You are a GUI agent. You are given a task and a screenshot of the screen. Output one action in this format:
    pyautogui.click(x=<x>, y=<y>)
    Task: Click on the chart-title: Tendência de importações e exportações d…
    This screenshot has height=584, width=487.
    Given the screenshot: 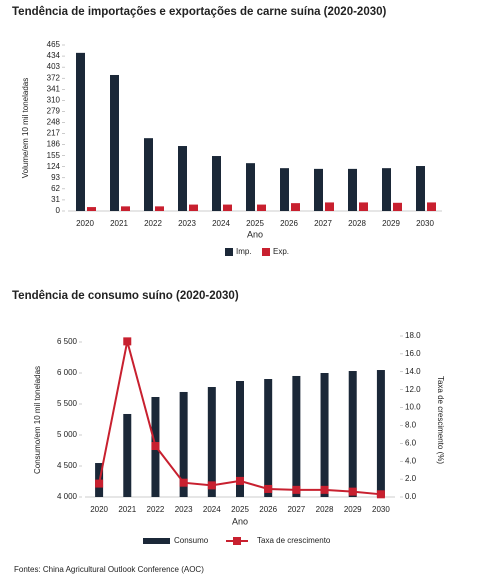 What is the action you would take?
    pyautogui.click(x=199, y=12)
    